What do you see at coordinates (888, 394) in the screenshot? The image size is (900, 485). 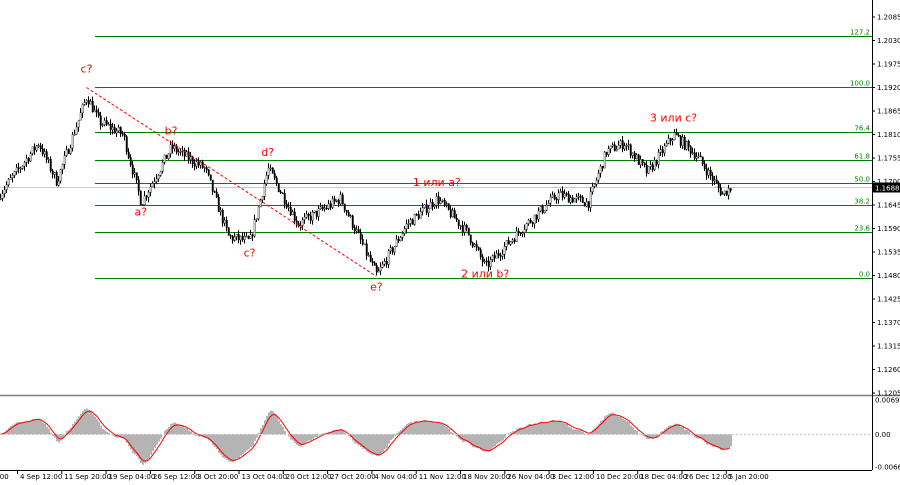 I see `price-tick-label: 1.1205` at bounding box center [888, 394].